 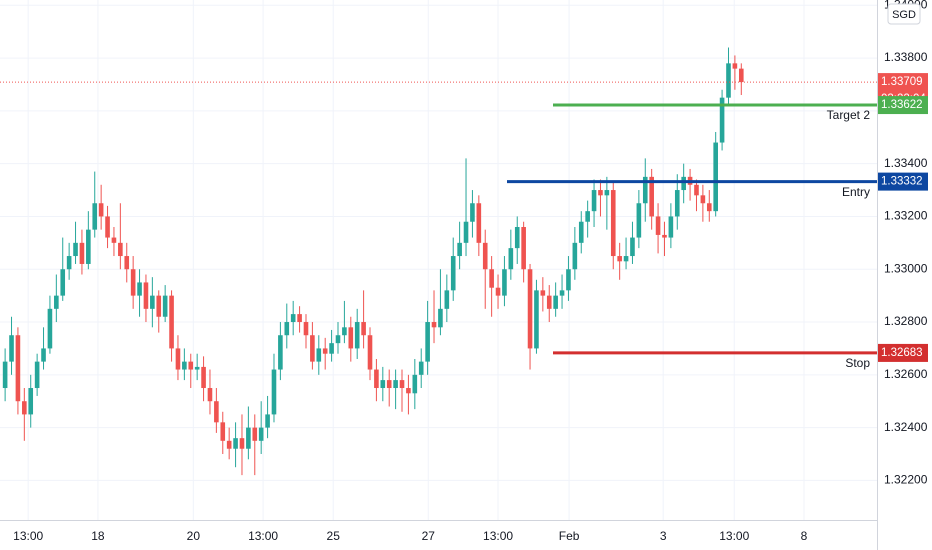 I want to click on level-name: Stop, so click(x=857, y=363).